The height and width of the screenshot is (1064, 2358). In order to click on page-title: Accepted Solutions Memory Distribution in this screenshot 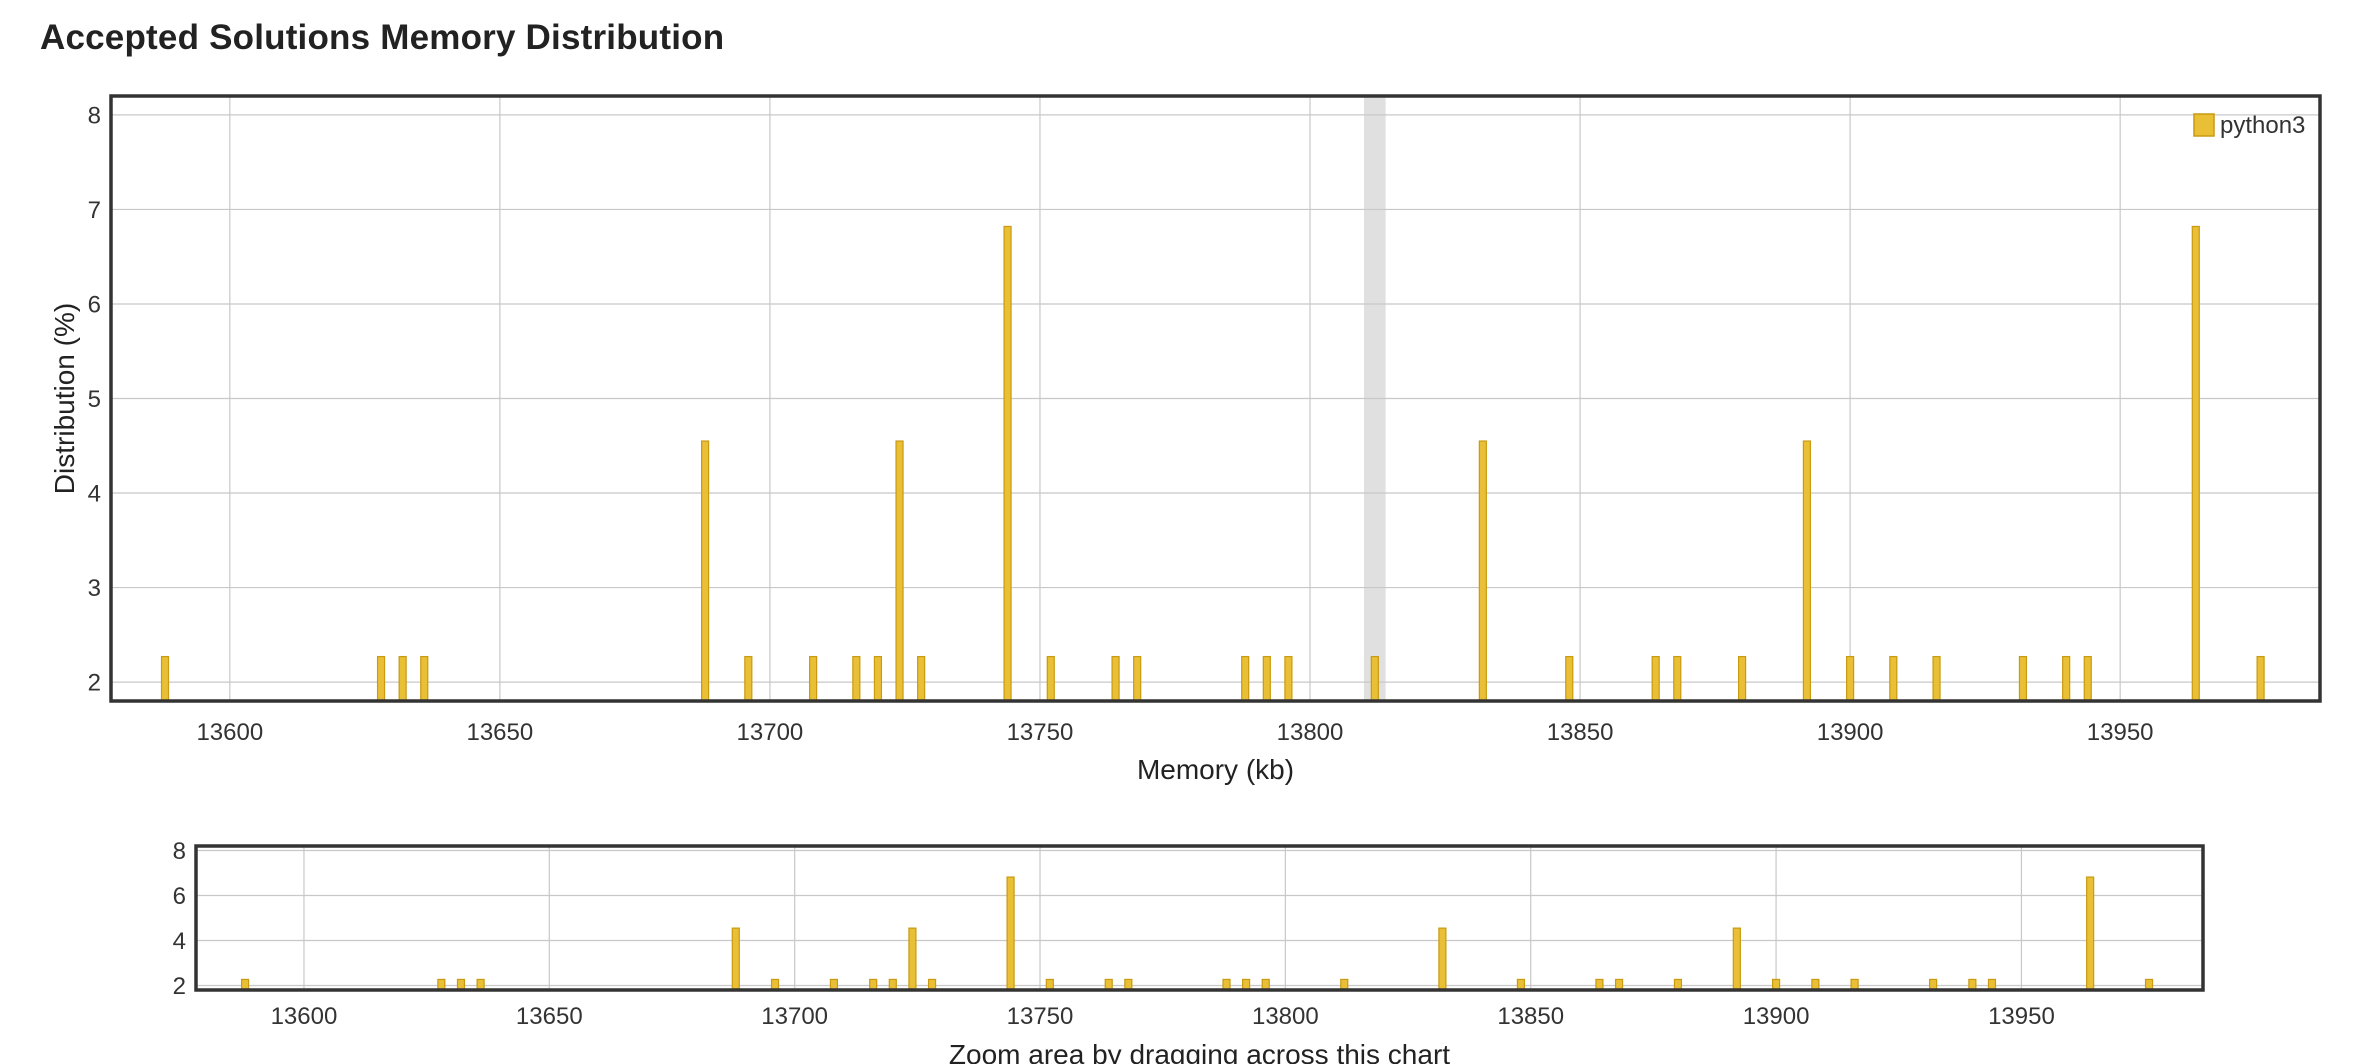, I will do `click(382, 37)`.